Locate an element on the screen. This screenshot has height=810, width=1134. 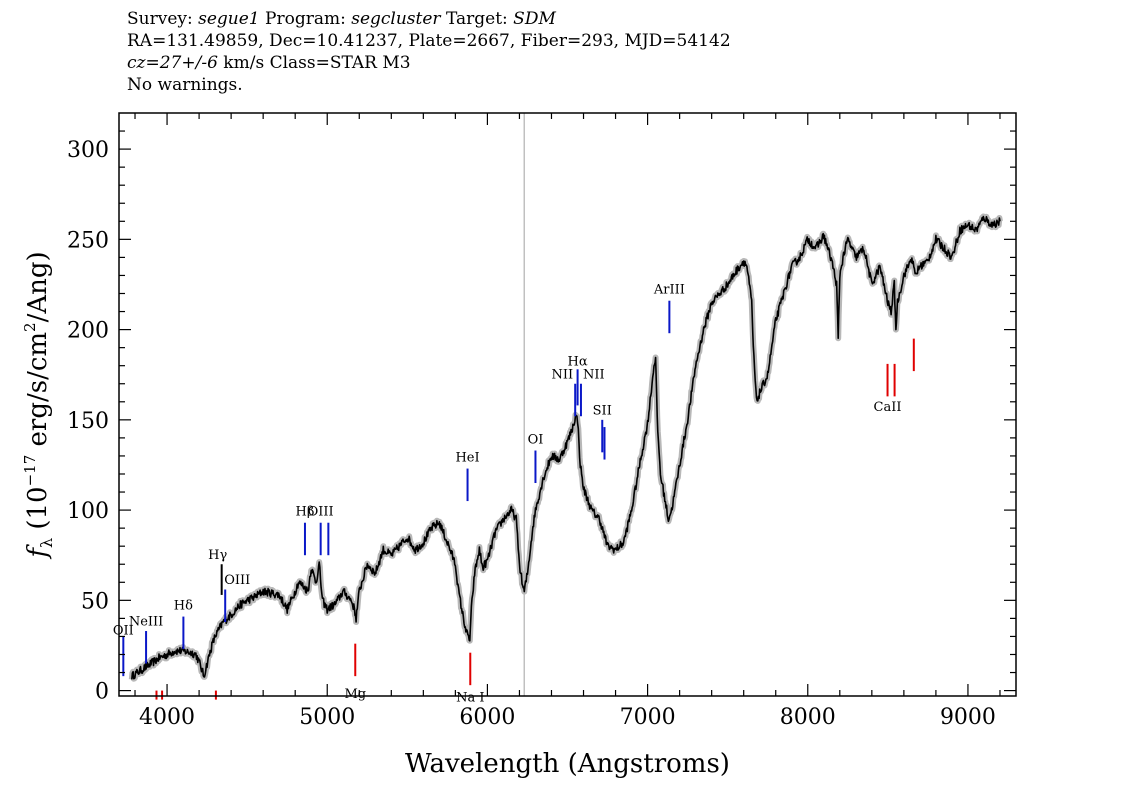
y-tick-label: 0 is located at coordinates (102, 692).